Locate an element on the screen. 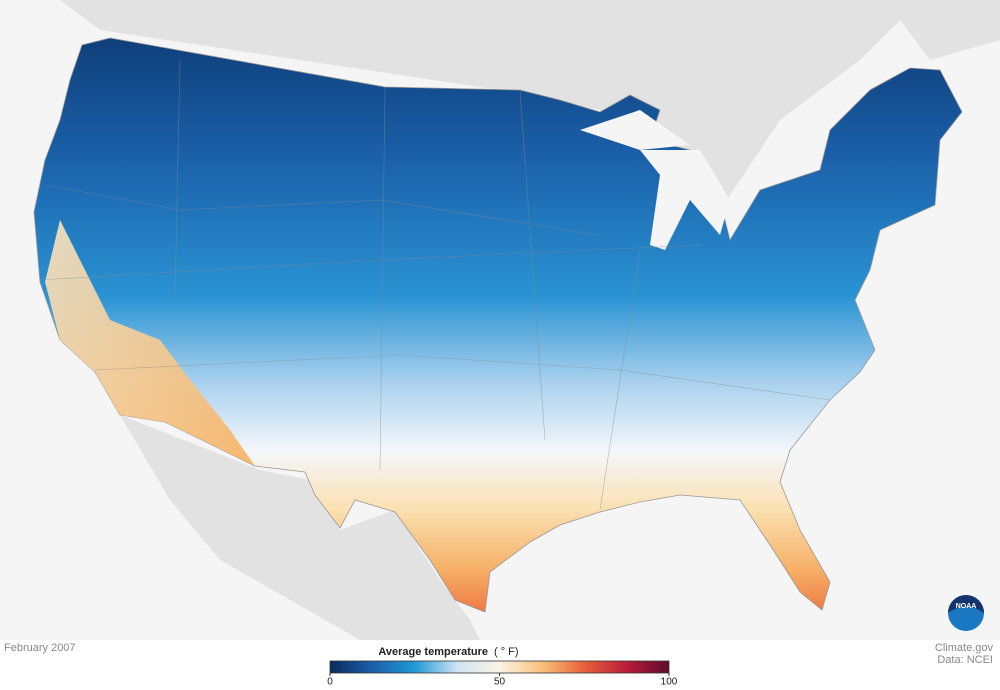 The width and height of the screenshot is (1000, 690). logo-text: NOAA is located at coordinates (966, 606).